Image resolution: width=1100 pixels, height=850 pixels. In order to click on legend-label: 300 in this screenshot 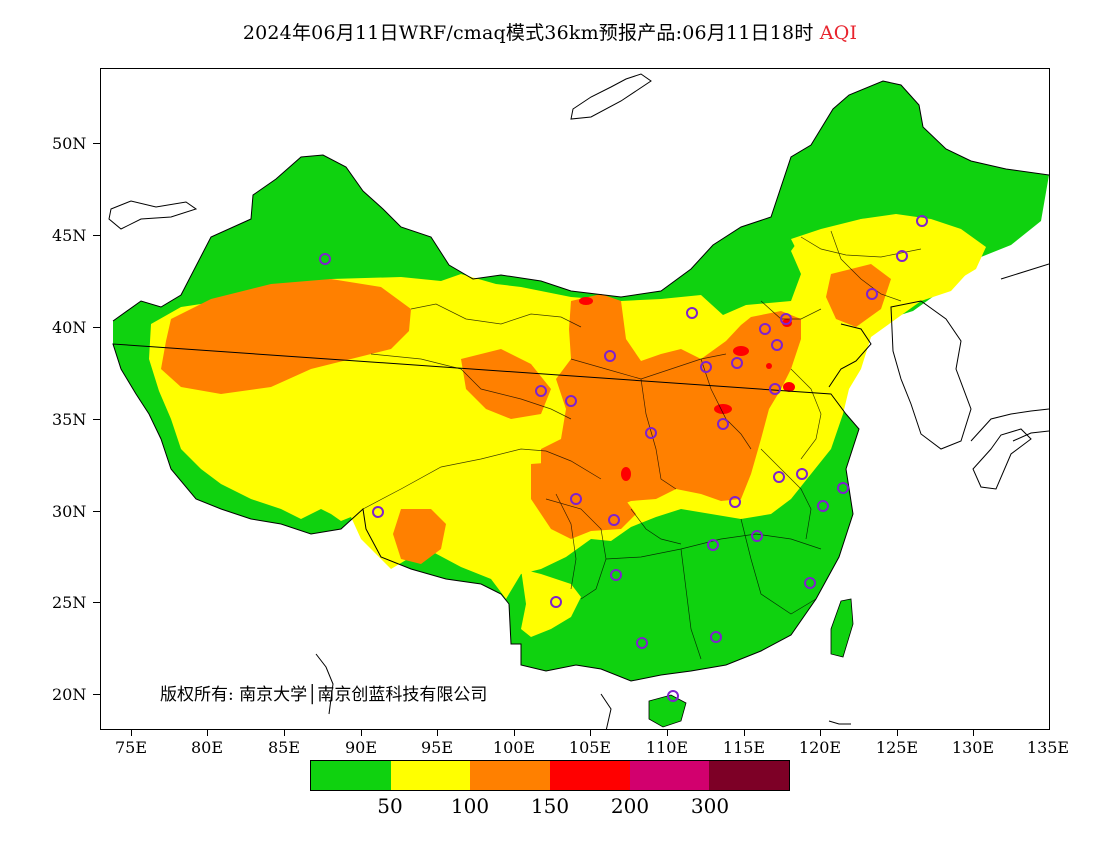, I will do `click(710, 806)`.